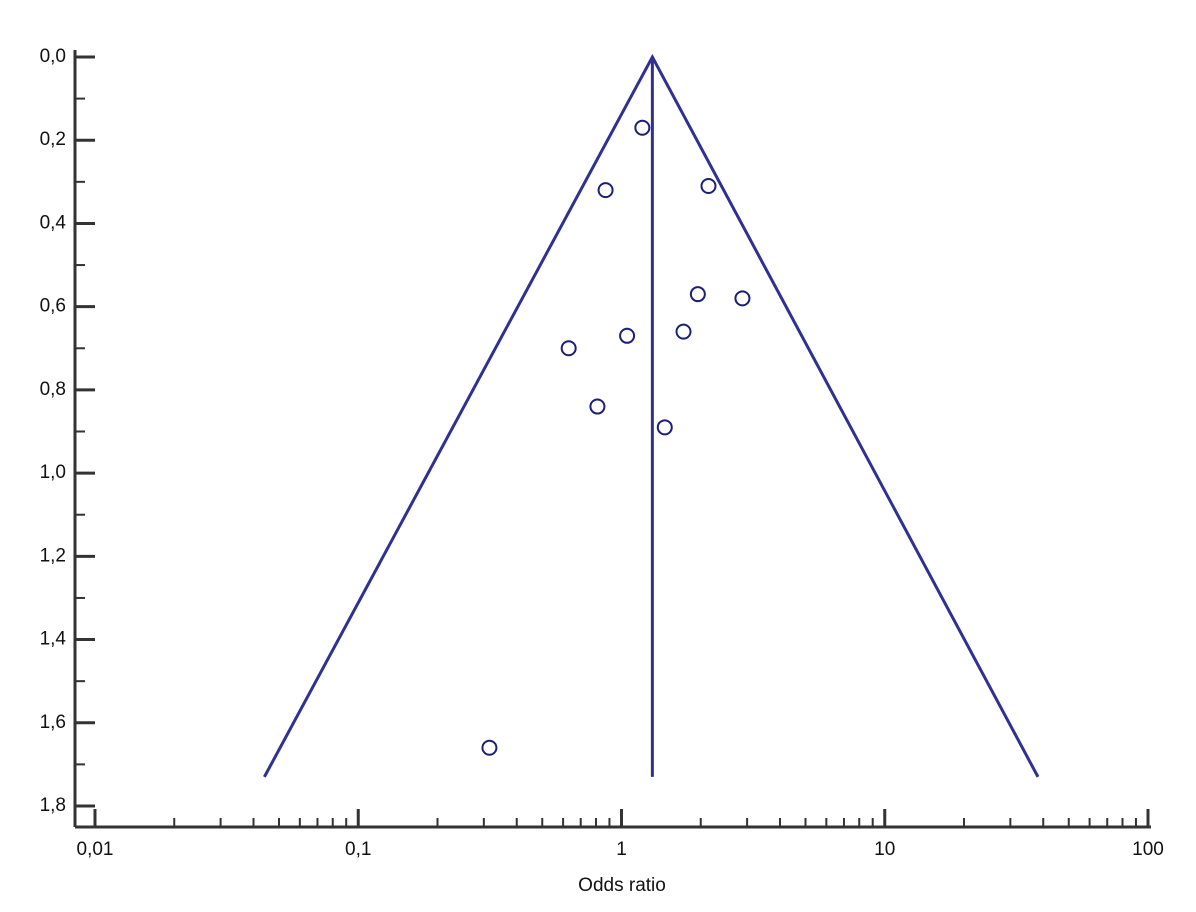 The image size is (1196, 912). I want to click on y-tick-label: 0,0, so click(53, 56).